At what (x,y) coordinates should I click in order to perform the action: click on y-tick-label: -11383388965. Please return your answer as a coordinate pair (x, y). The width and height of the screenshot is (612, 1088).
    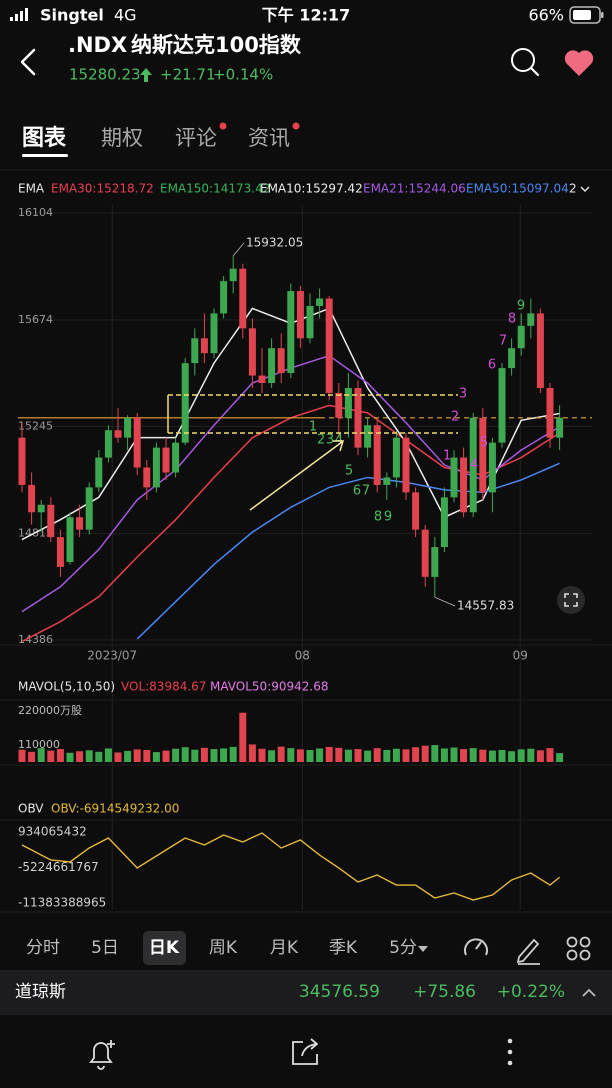
    Looking at the image, I should click on (62, 902).